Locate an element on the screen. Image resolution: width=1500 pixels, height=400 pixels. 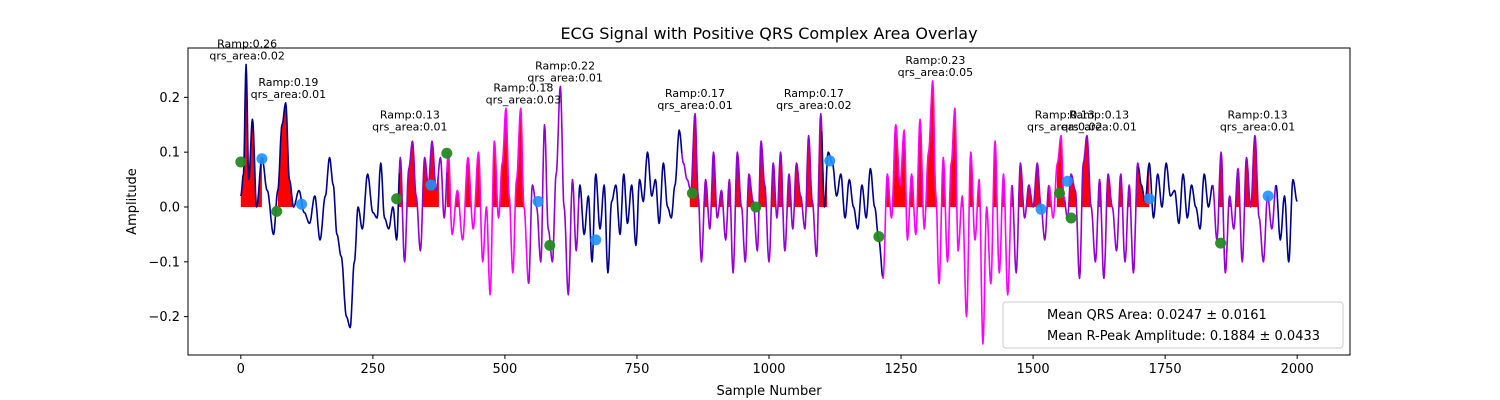
ramp-annotation: Ramp:0.23 is located at coordinates (935, 60).